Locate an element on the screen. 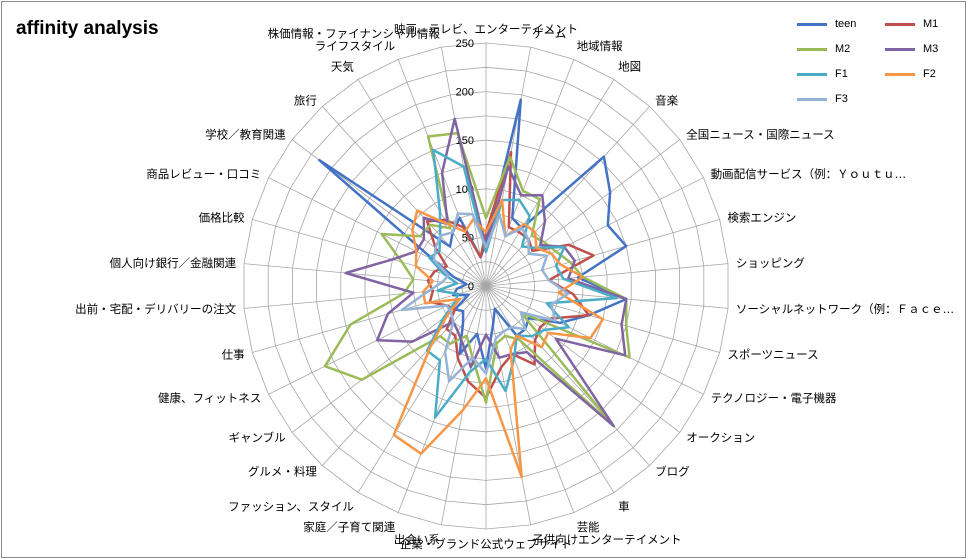 The height and width of the screenshot is (559, 967). category-label: 音楽 is located at coordinates (666, 101).